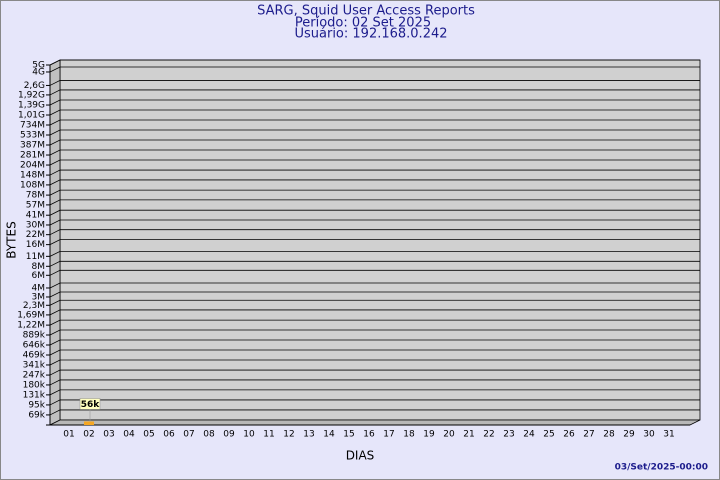 The height and width of the screenshot is (480, 720). I want to click on x-tick-label: 12, so click(288, 435).